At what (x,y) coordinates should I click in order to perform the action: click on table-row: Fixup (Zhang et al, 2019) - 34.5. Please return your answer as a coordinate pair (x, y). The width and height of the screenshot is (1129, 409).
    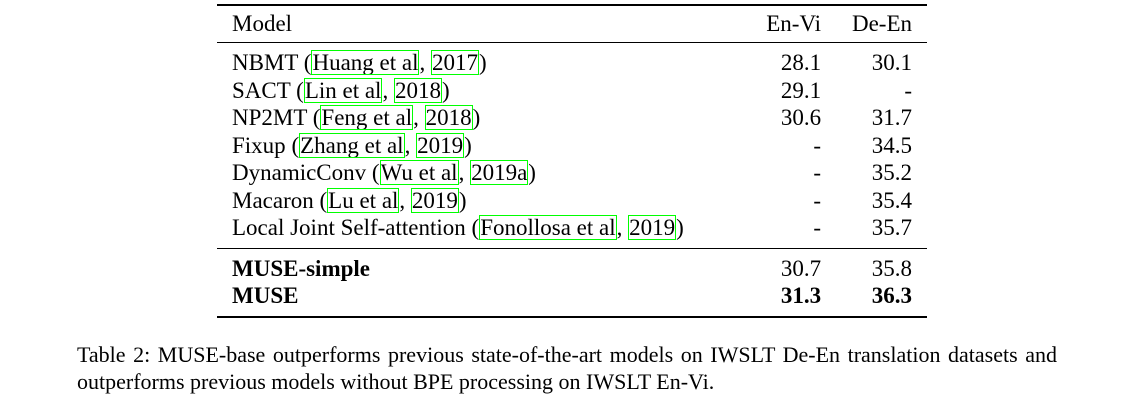
    Looking at the image, I should click on (572, 146).